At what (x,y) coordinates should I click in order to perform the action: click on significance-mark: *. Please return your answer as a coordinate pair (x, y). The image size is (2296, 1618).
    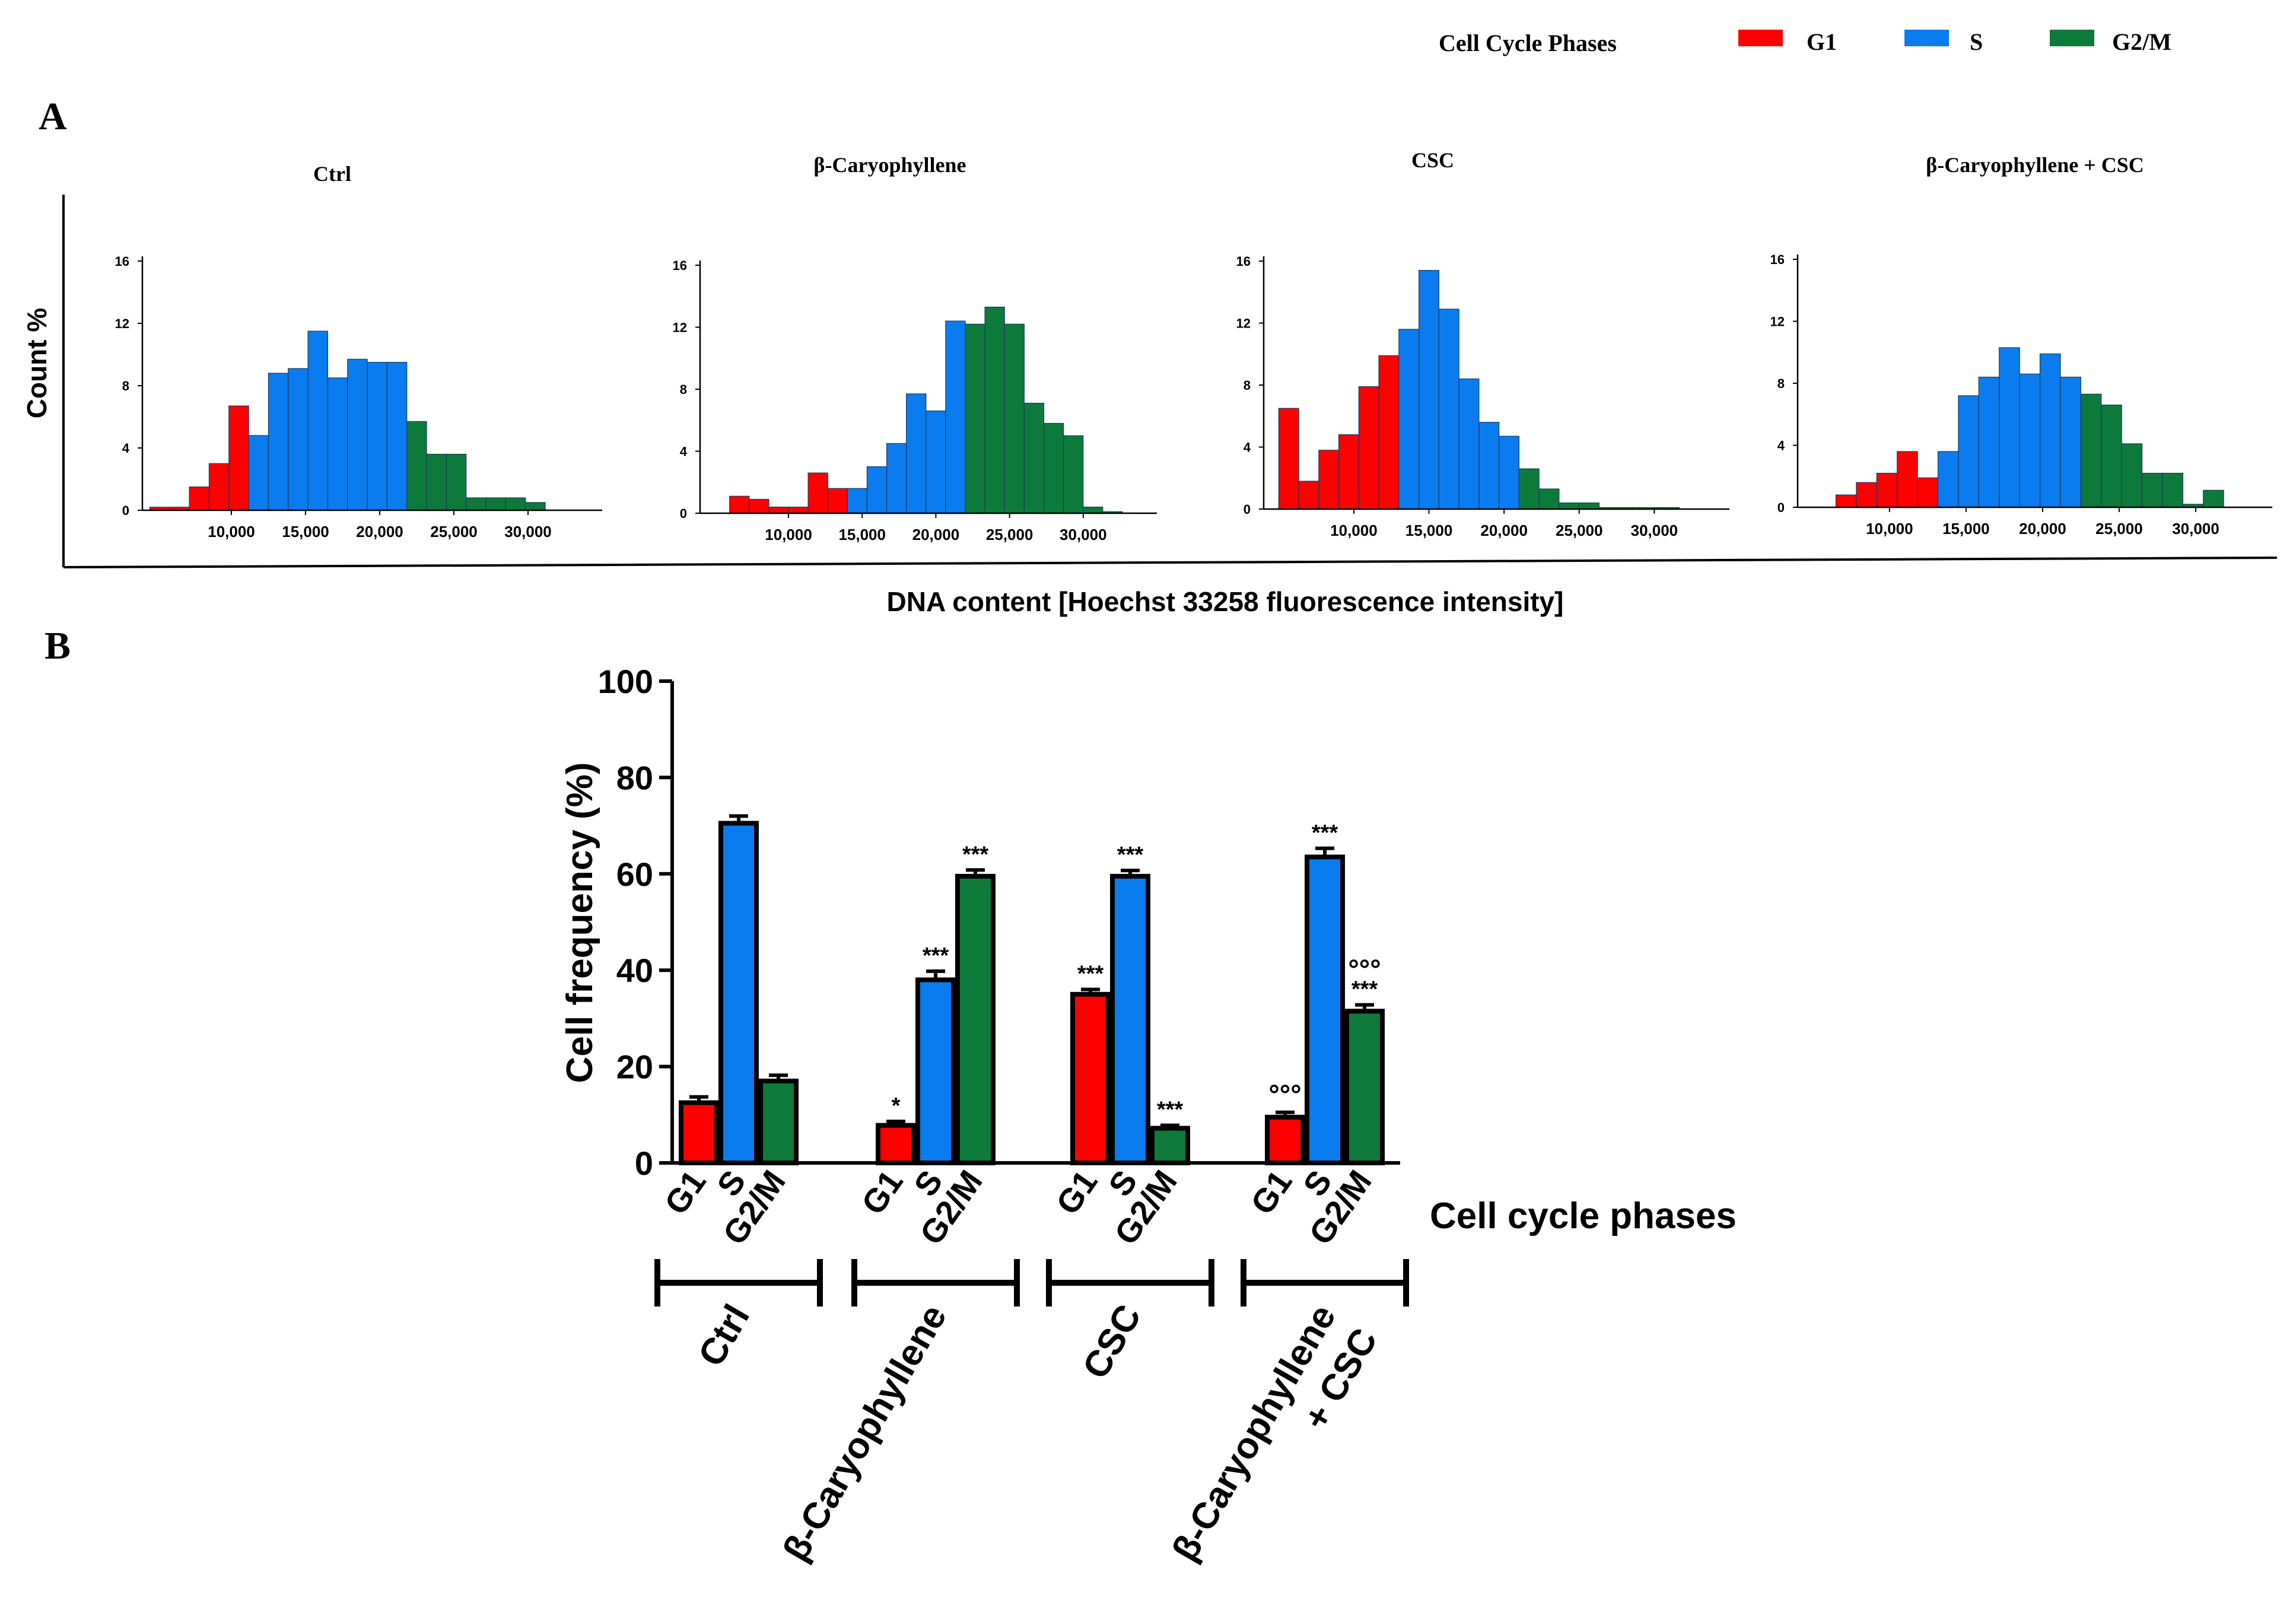
    Looking at the image, I should click on (896, 1105).